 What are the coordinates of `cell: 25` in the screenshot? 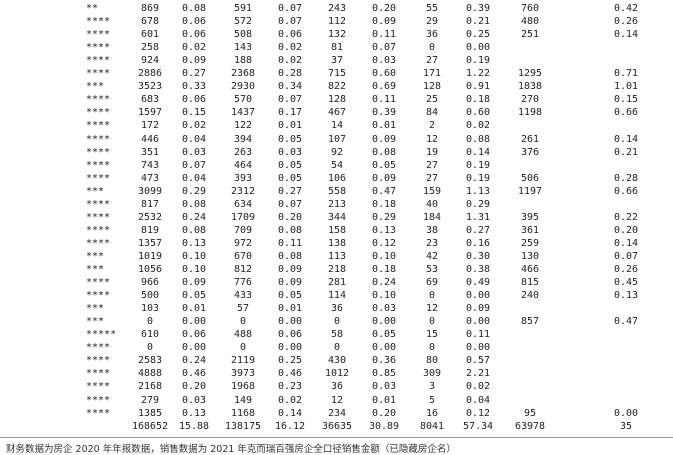 It's located at (432, 100).